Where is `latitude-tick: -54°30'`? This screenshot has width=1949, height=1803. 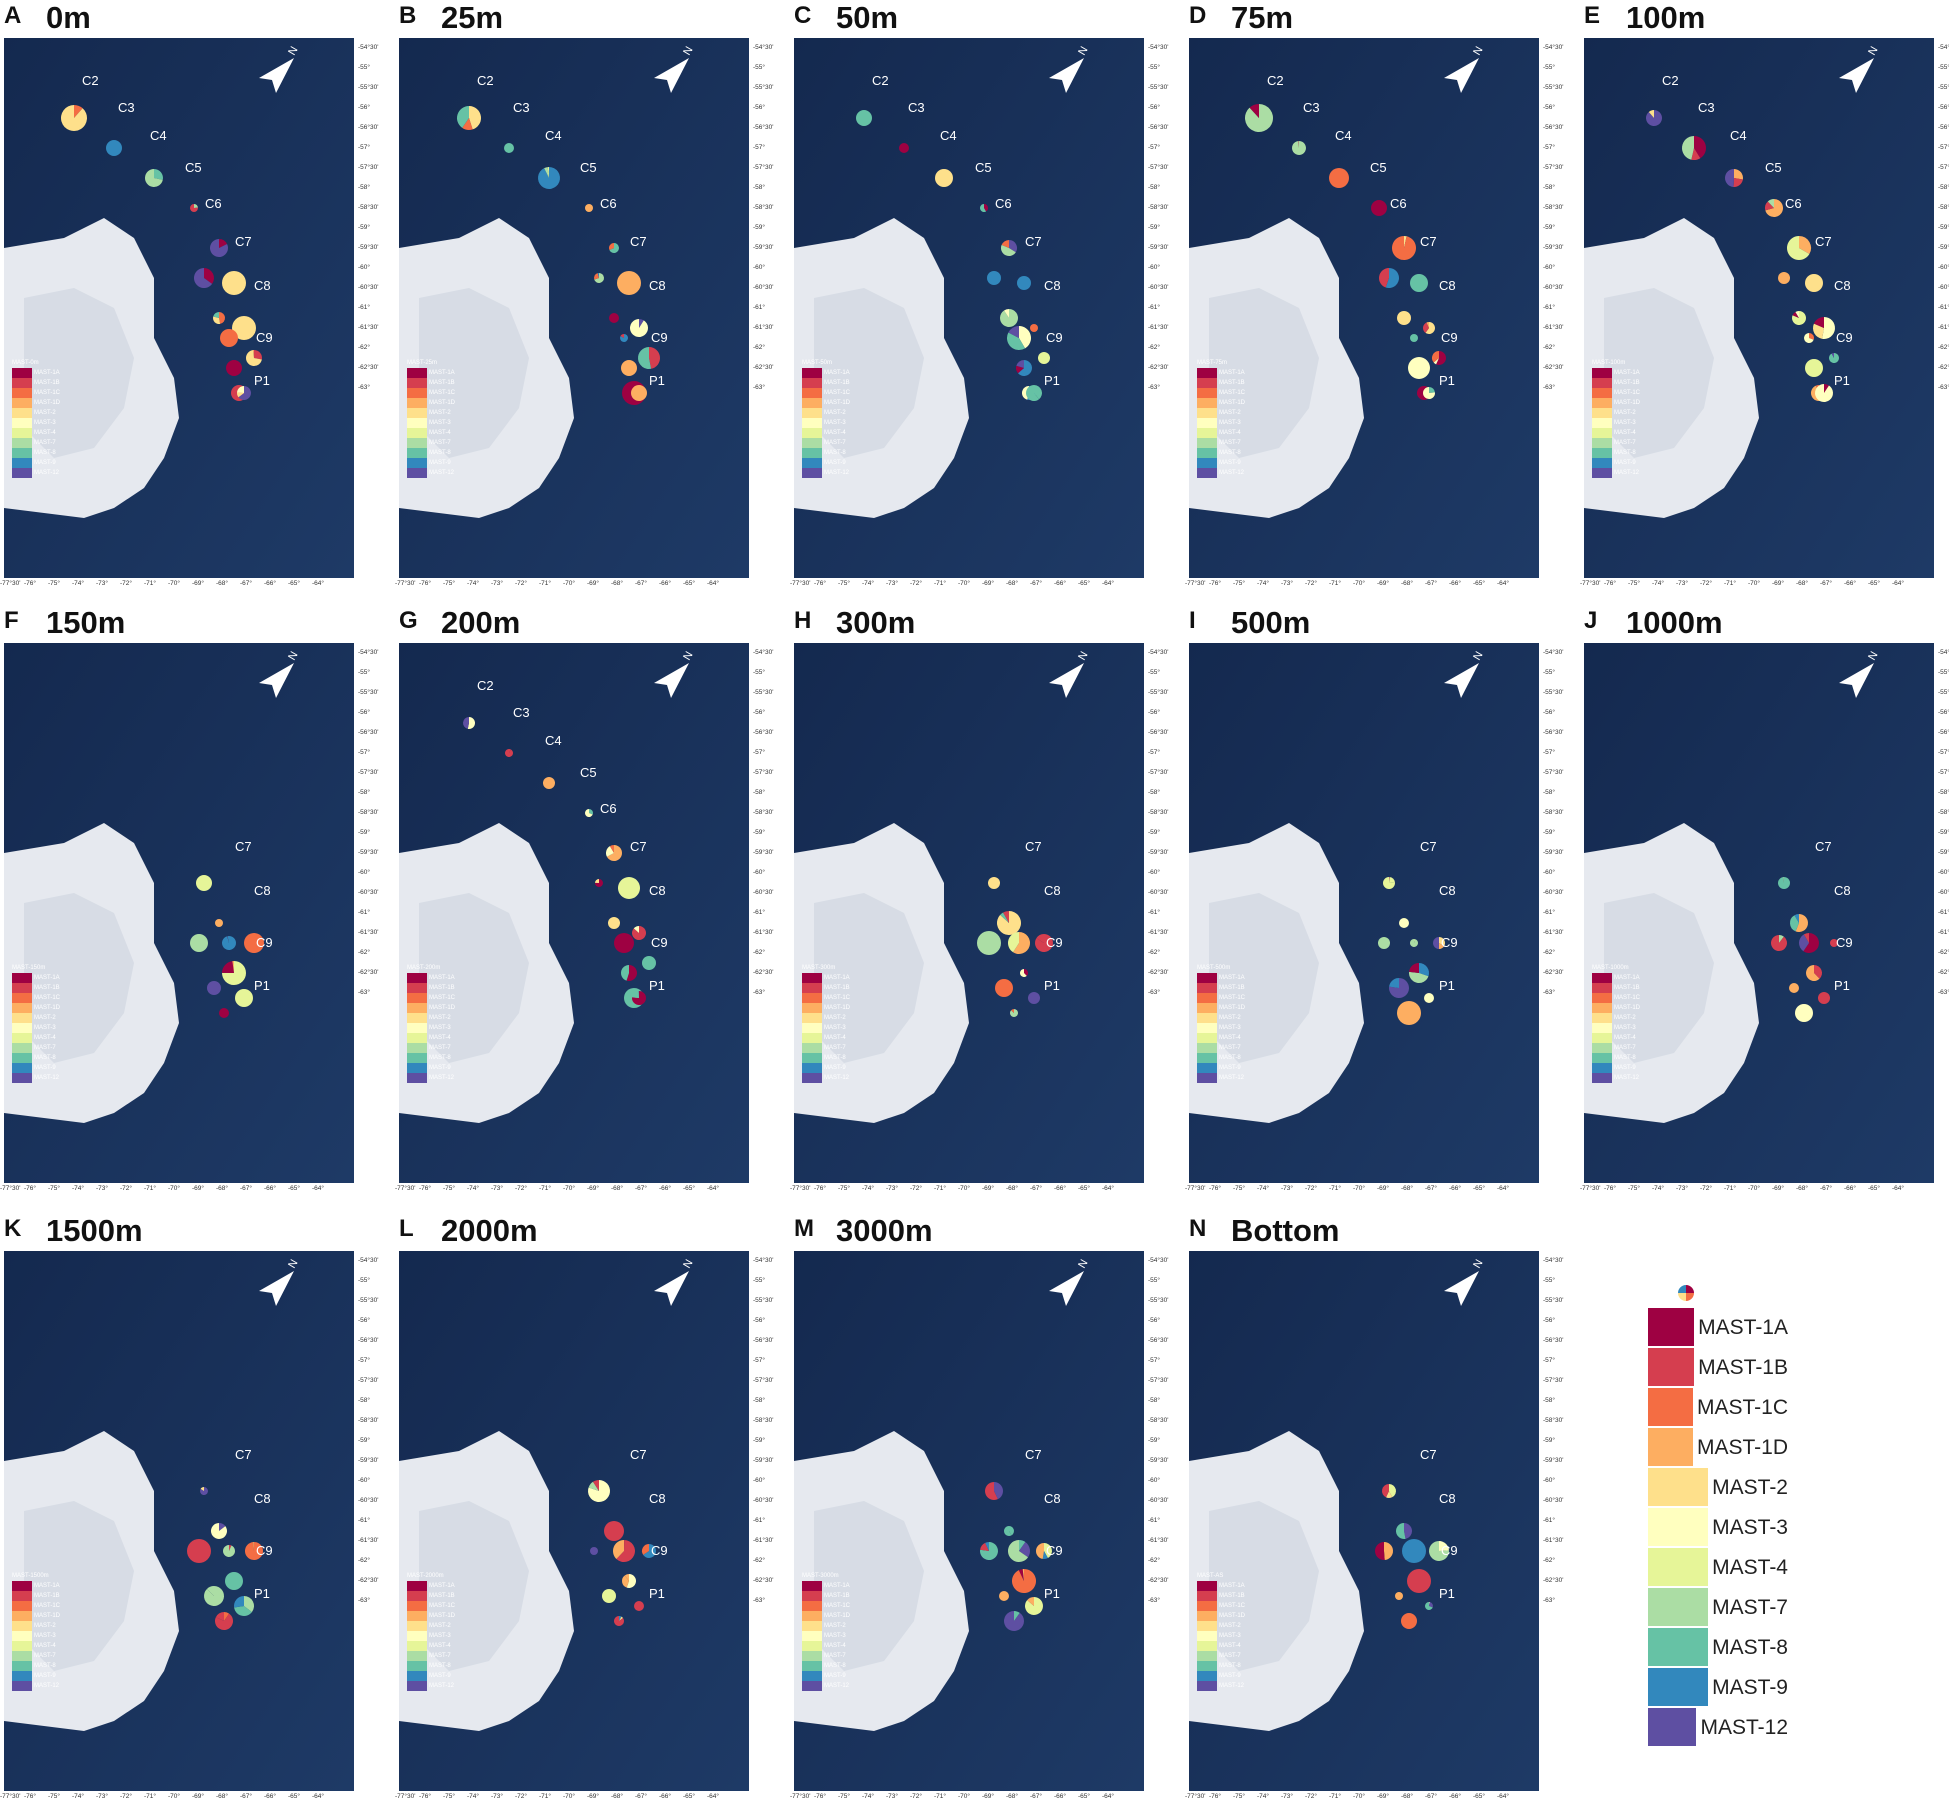
latitude-tick: -54°30' is located at coordinates (763, 652).